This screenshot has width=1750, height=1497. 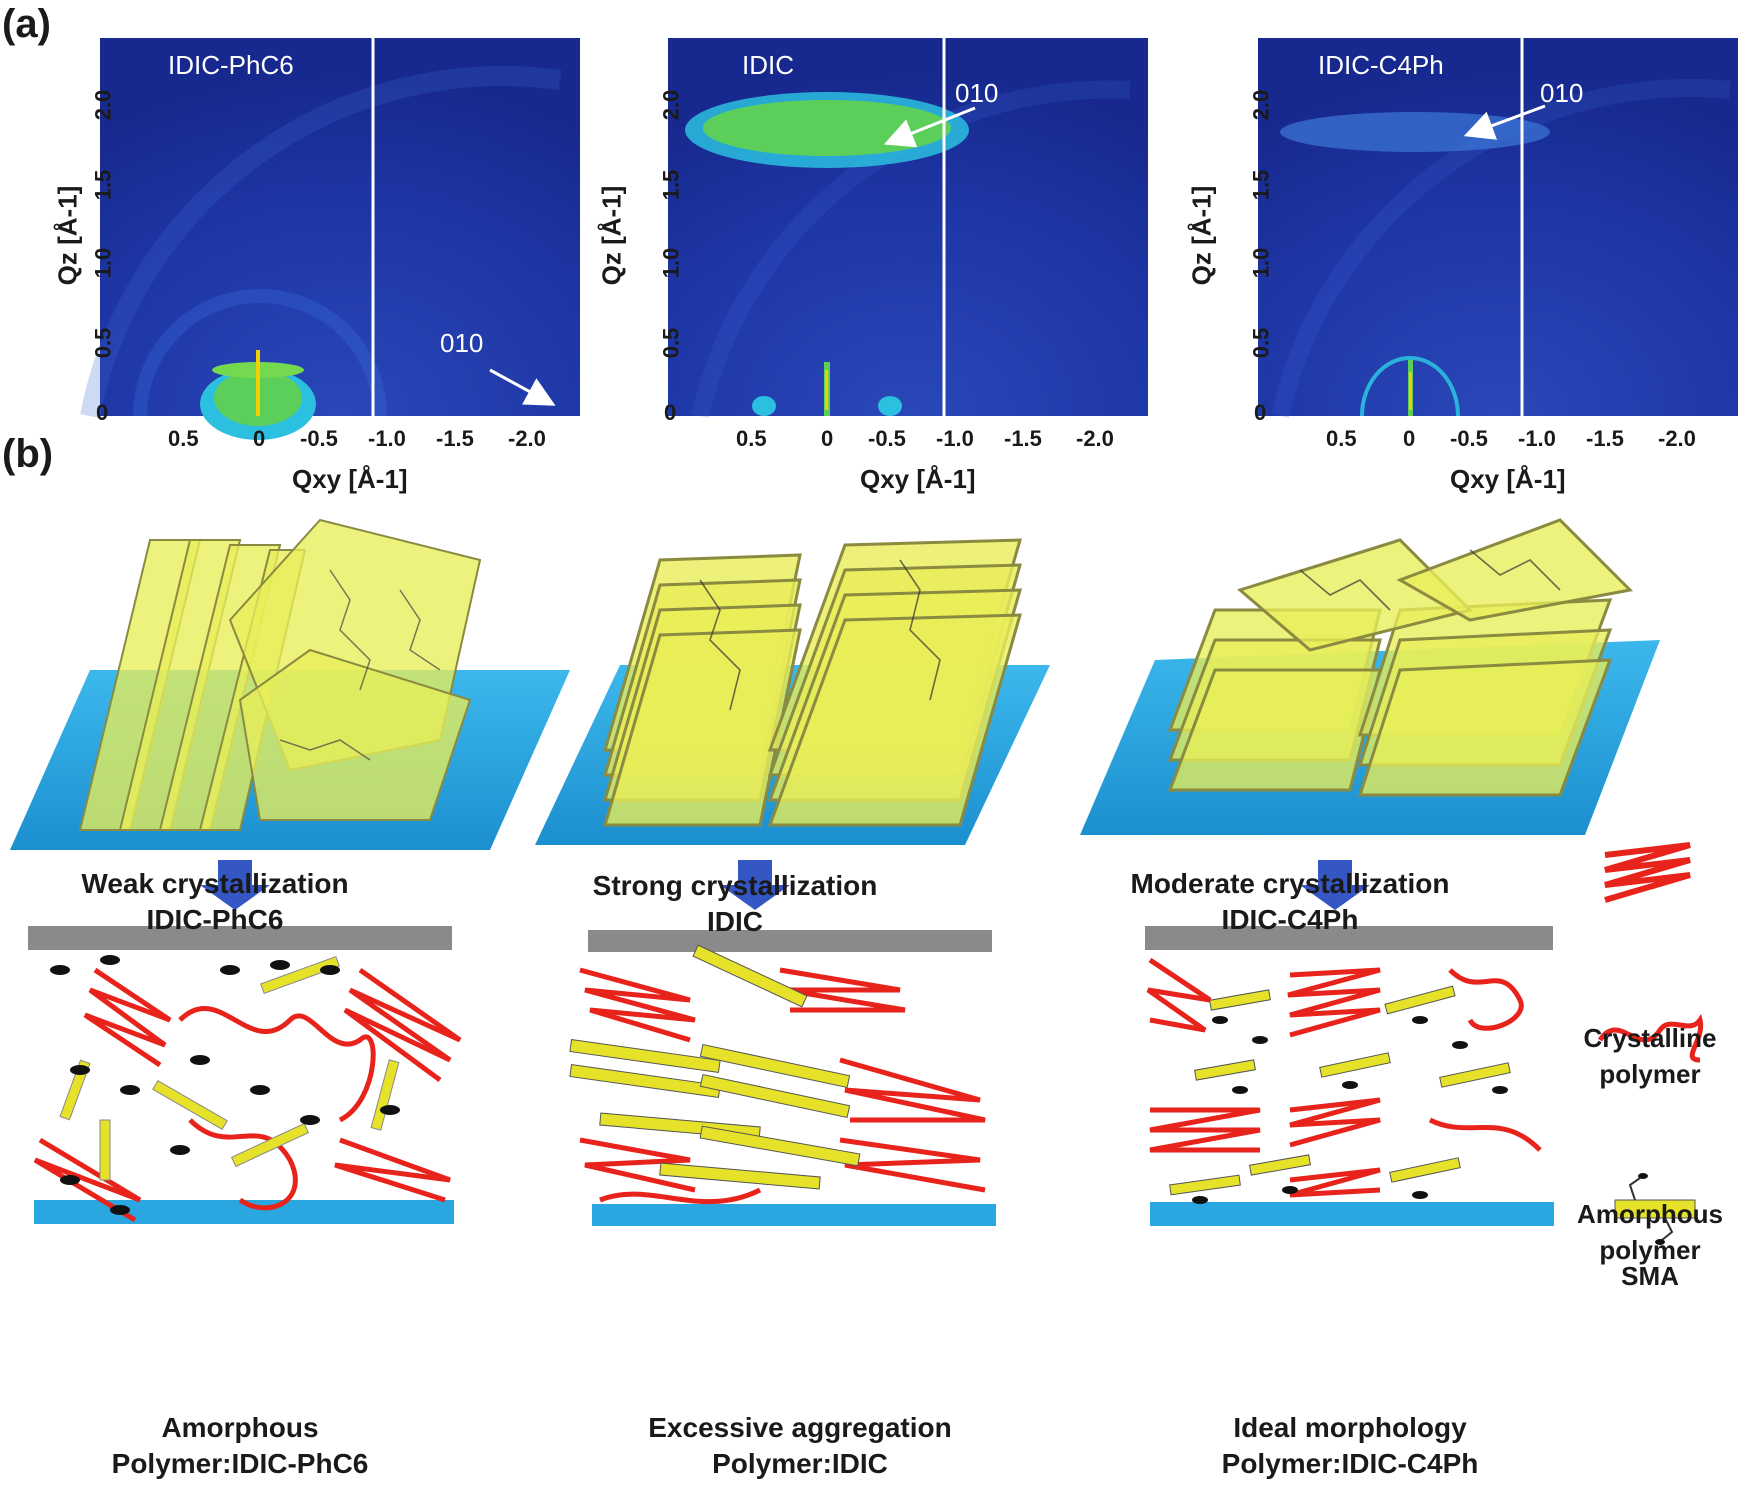 I want to click on blend-ideal, so click(x=1344, y=1080).